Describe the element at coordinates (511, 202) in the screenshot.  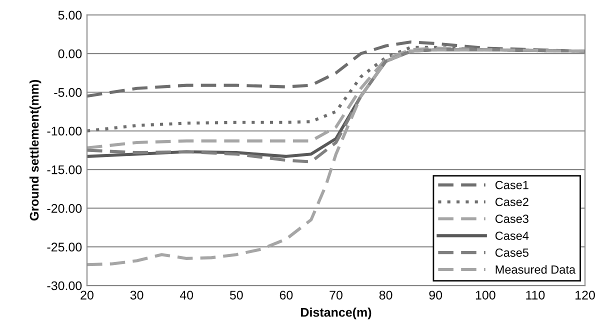
I see `legend-label: Case2` at that location.